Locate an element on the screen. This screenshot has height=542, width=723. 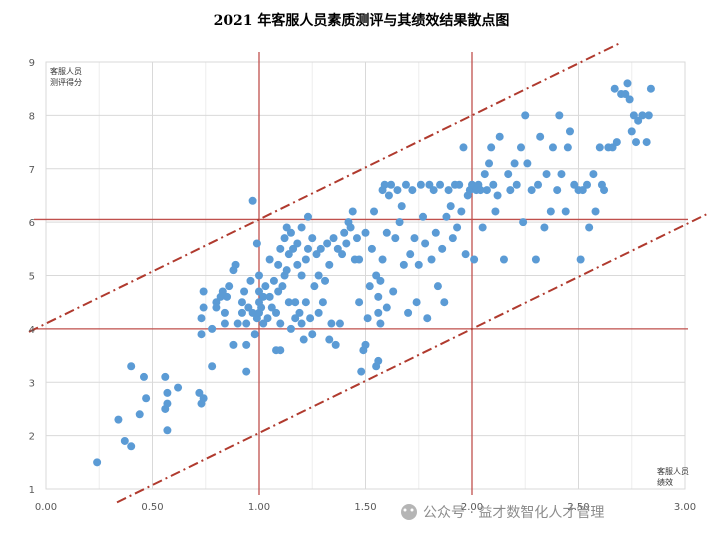
y-axis-label-line2: 测评得分 is located at coordinates (66, 82).